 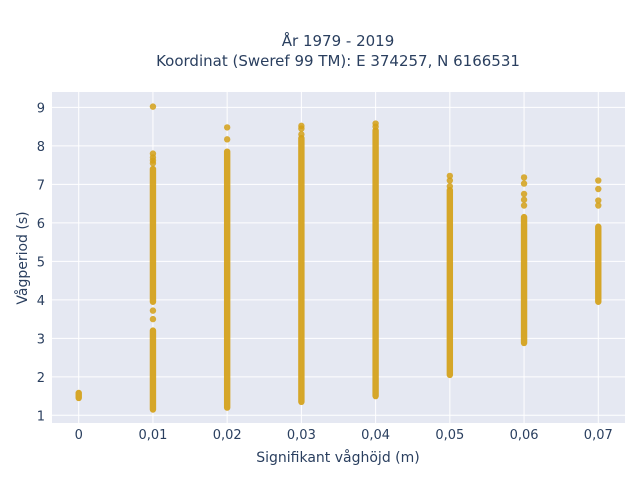 I want to click on y-tick-label: 1, so click(x=41, y=416).